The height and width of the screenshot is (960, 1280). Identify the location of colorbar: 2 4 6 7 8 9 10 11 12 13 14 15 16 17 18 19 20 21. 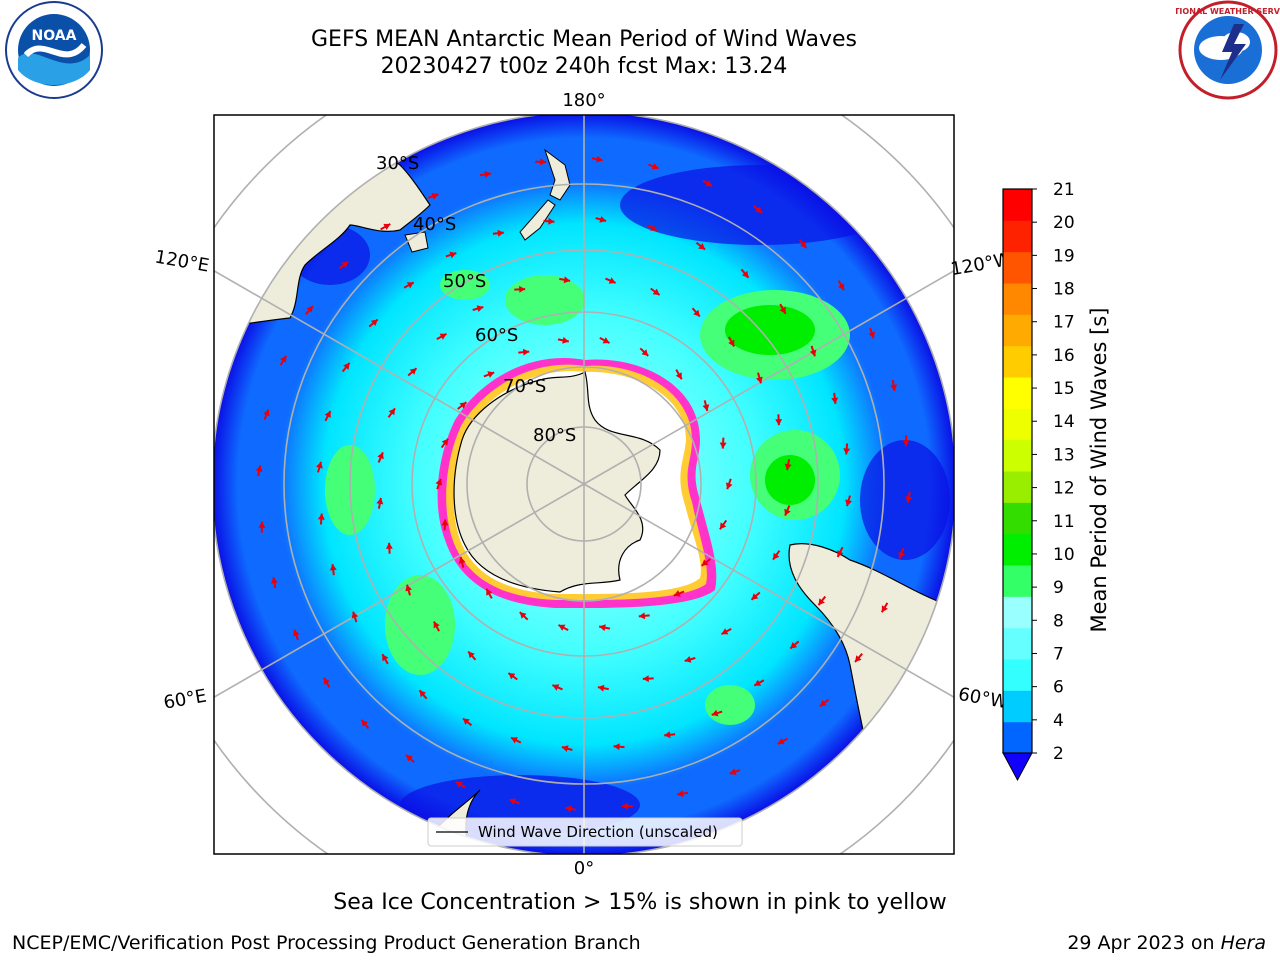
(1038, 481).